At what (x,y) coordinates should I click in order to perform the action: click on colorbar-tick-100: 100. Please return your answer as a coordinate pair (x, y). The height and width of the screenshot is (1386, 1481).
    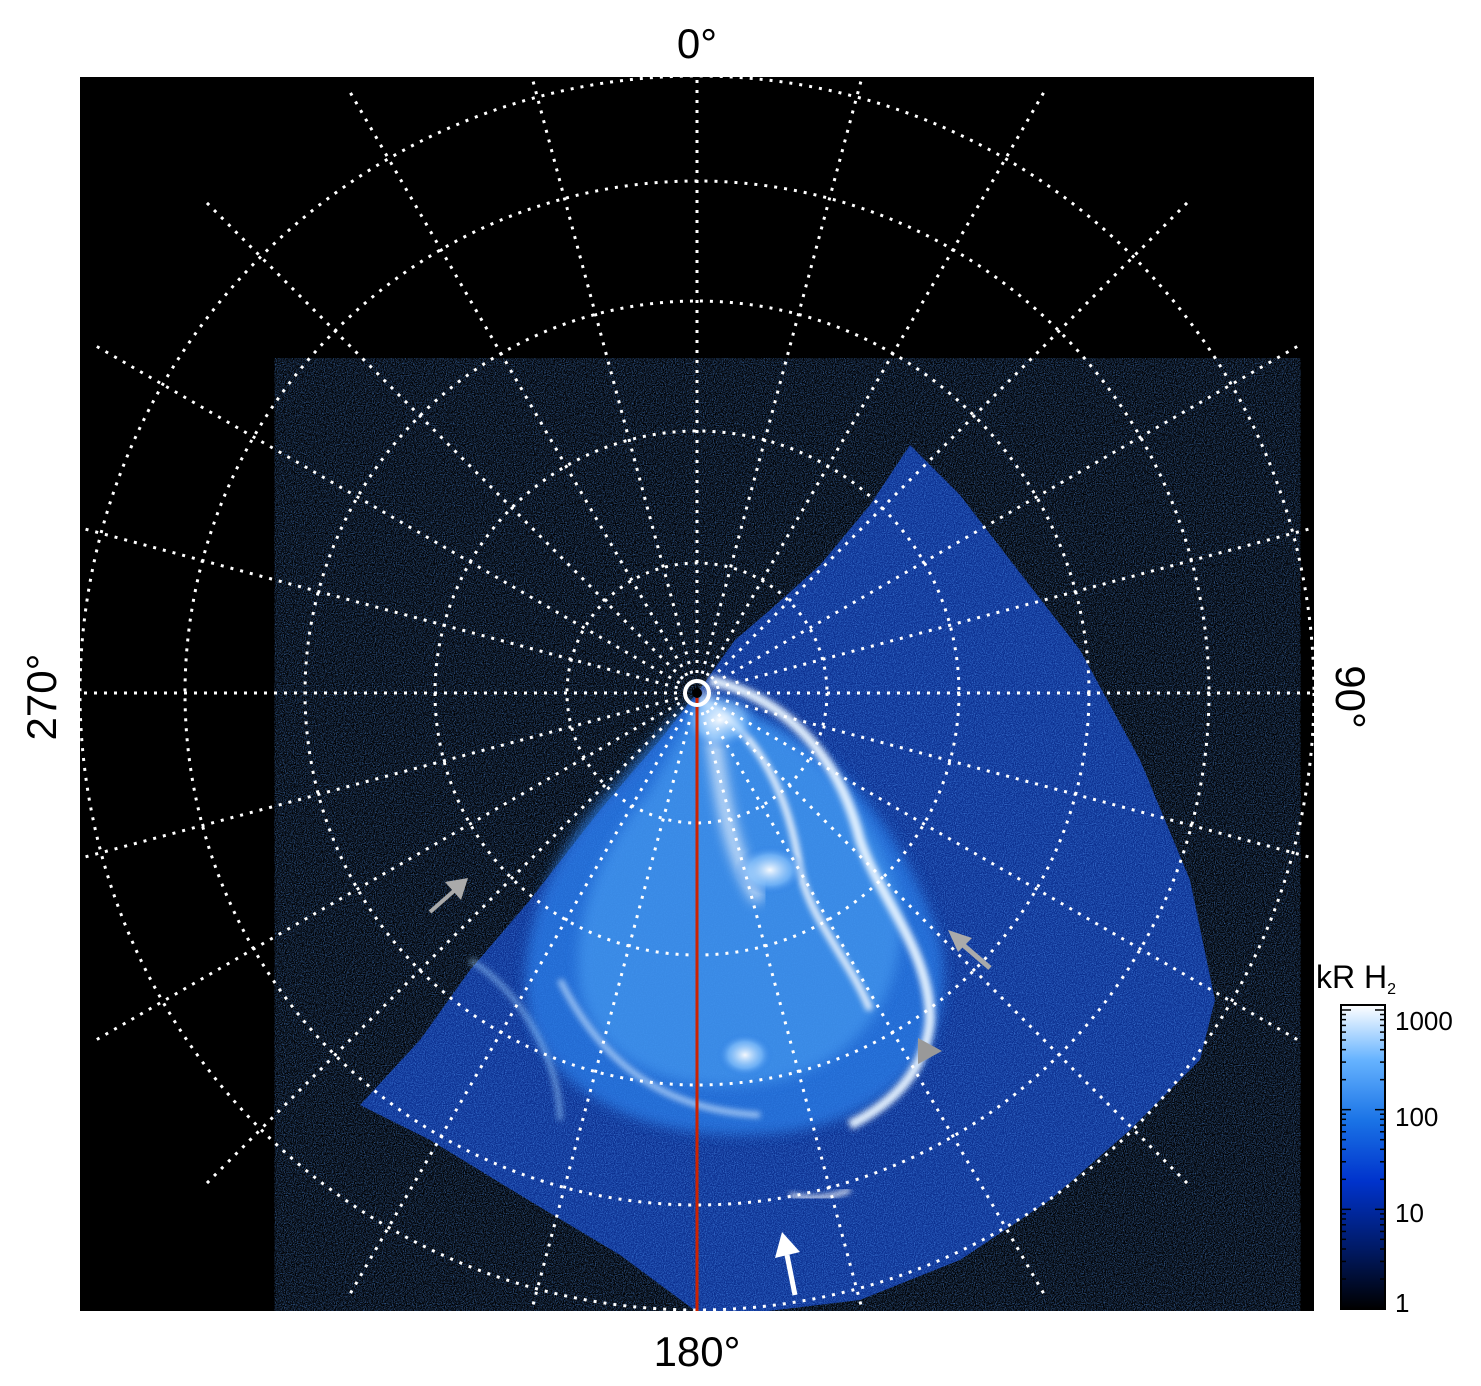
    Looking at the image, I should click on (1416, 1117).